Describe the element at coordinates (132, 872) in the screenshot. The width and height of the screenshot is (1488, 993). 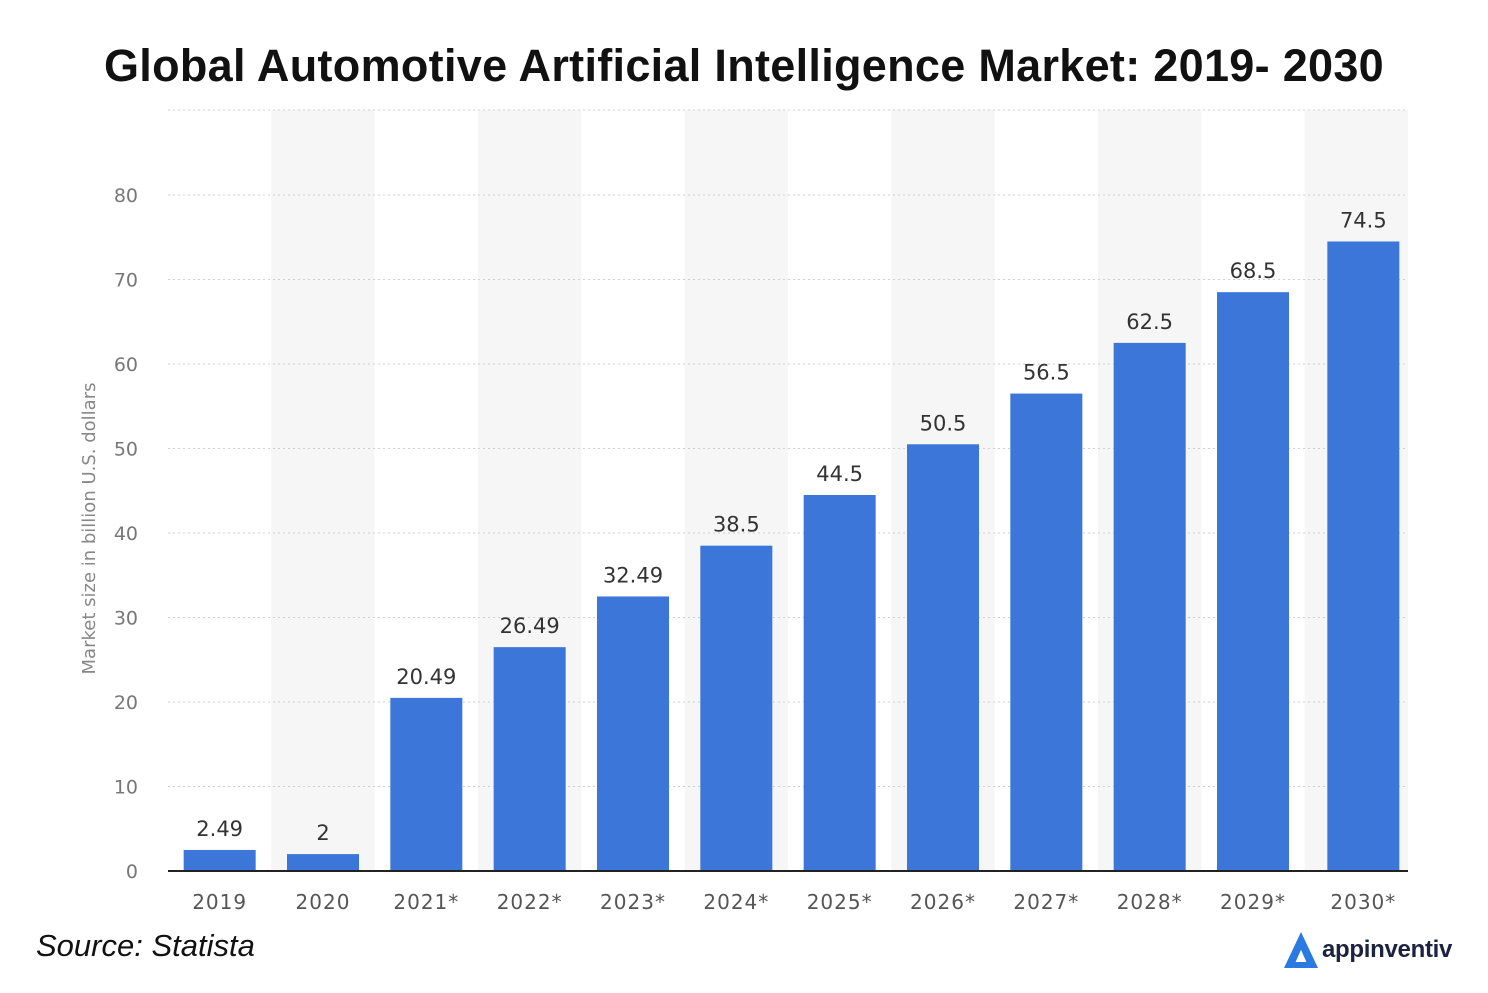
I see `y-tick-label: 0` at that location.